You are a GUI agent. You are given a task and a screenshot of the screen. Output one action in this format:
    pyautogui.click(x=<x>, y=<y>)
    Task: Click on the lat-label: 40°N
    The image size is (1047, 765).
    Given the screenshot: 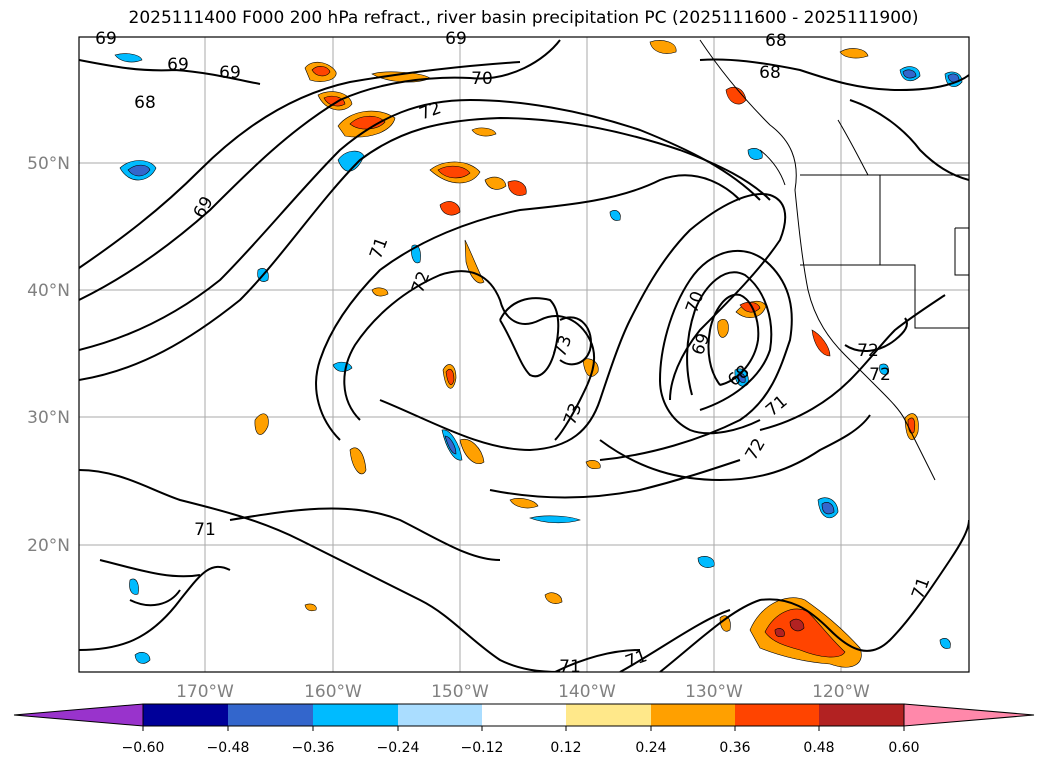 What is the action you would take?
    pyautogui.click(x=48, y=291)
    